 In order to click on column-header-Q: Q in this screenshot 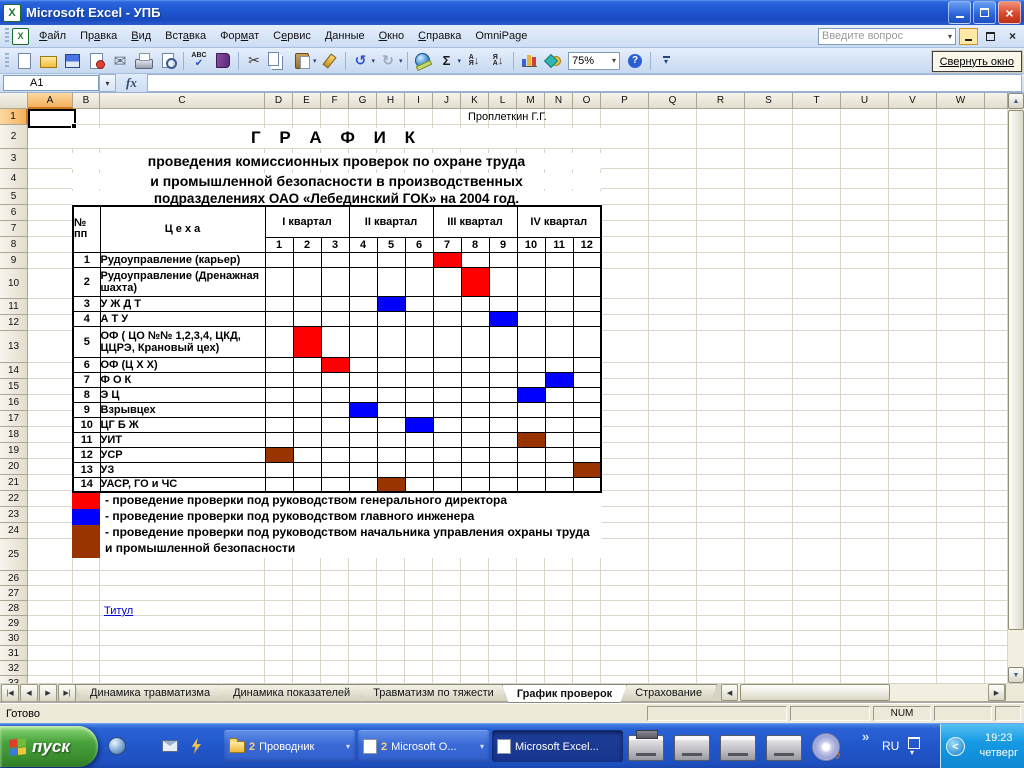, I will do `click(673, 101)`.